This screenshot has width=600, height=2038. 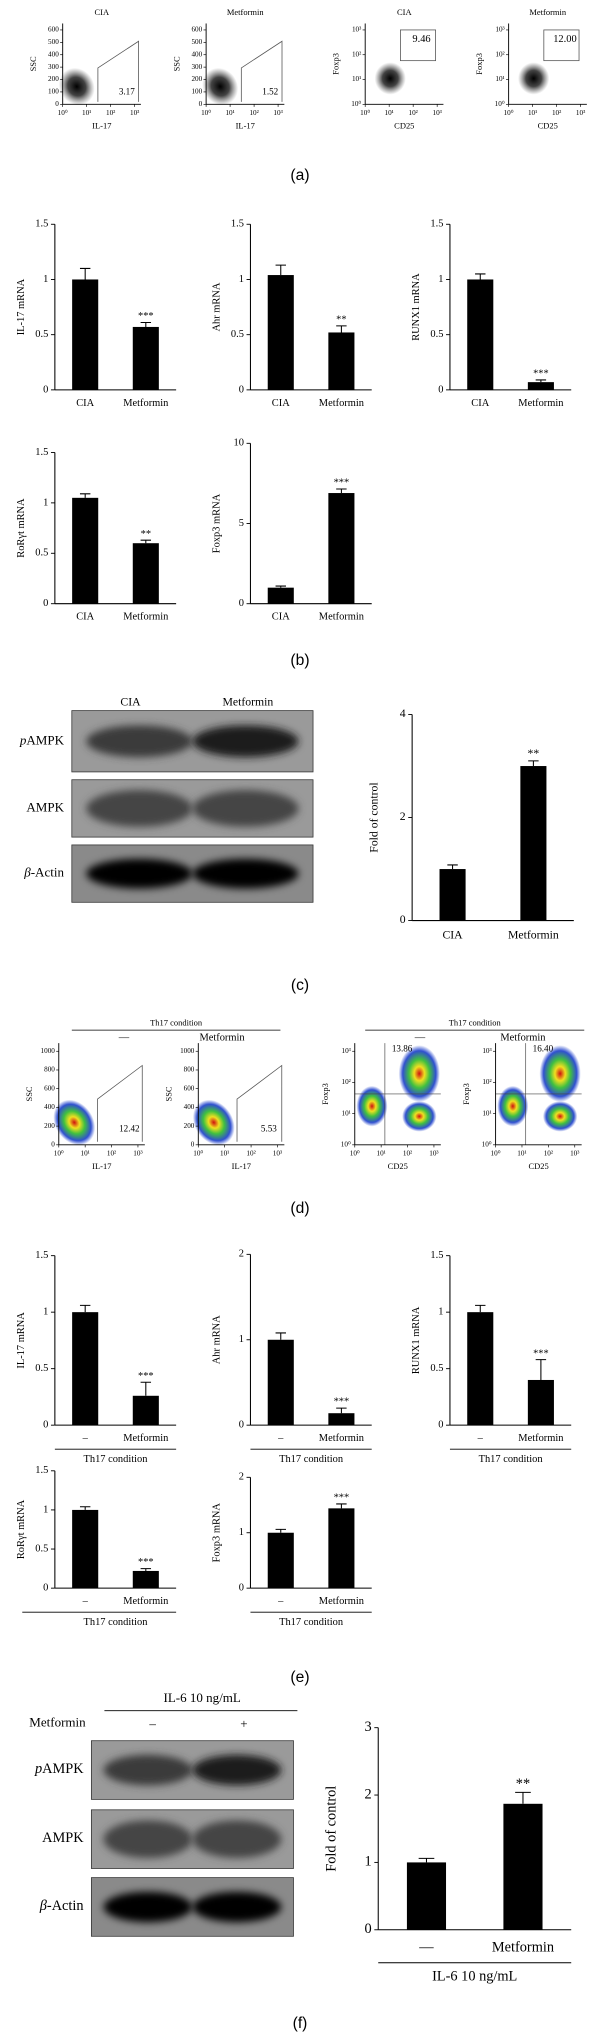 I want to click on condition-label: Th17 condition, so click(x=176, y=1023).